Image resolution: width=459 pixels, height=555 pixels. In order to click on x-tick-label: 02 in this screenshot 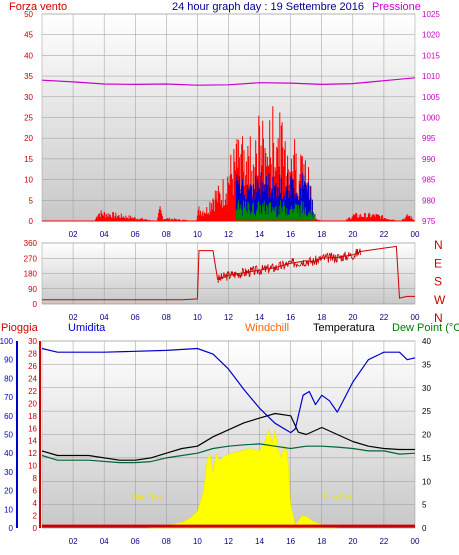, I will do `click(73, 234)`.